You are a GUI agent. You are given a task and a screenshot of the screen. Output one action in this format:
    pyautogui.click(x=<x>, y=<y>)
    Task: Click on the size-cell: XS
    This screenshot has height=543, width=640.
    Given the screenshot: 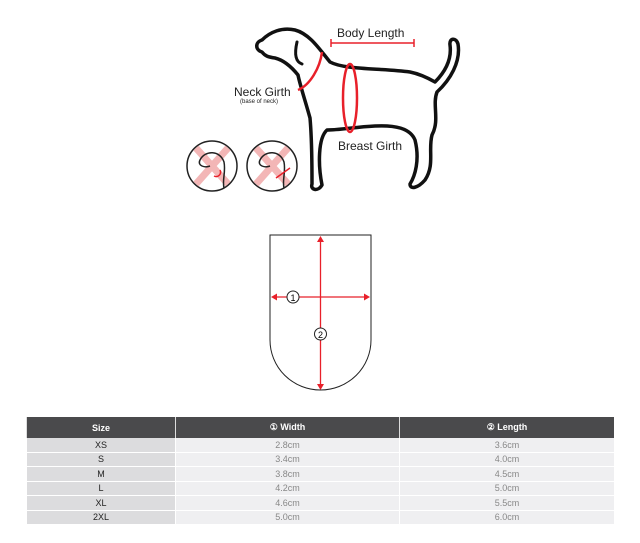 What is the action you would take?
    pyautogui.click(x=101, y=445)
    